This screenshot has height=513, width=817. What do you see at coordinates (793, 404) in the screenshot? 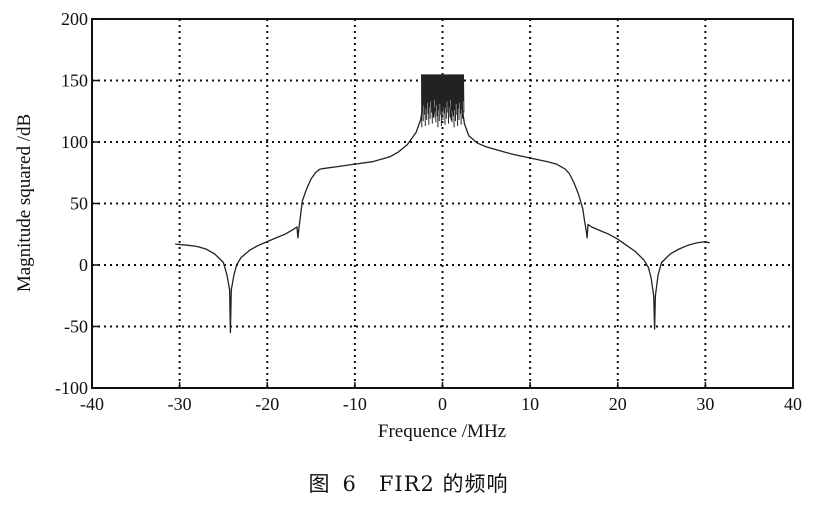
I see `x-tick-label: 40` at bounding box center [793, 404].